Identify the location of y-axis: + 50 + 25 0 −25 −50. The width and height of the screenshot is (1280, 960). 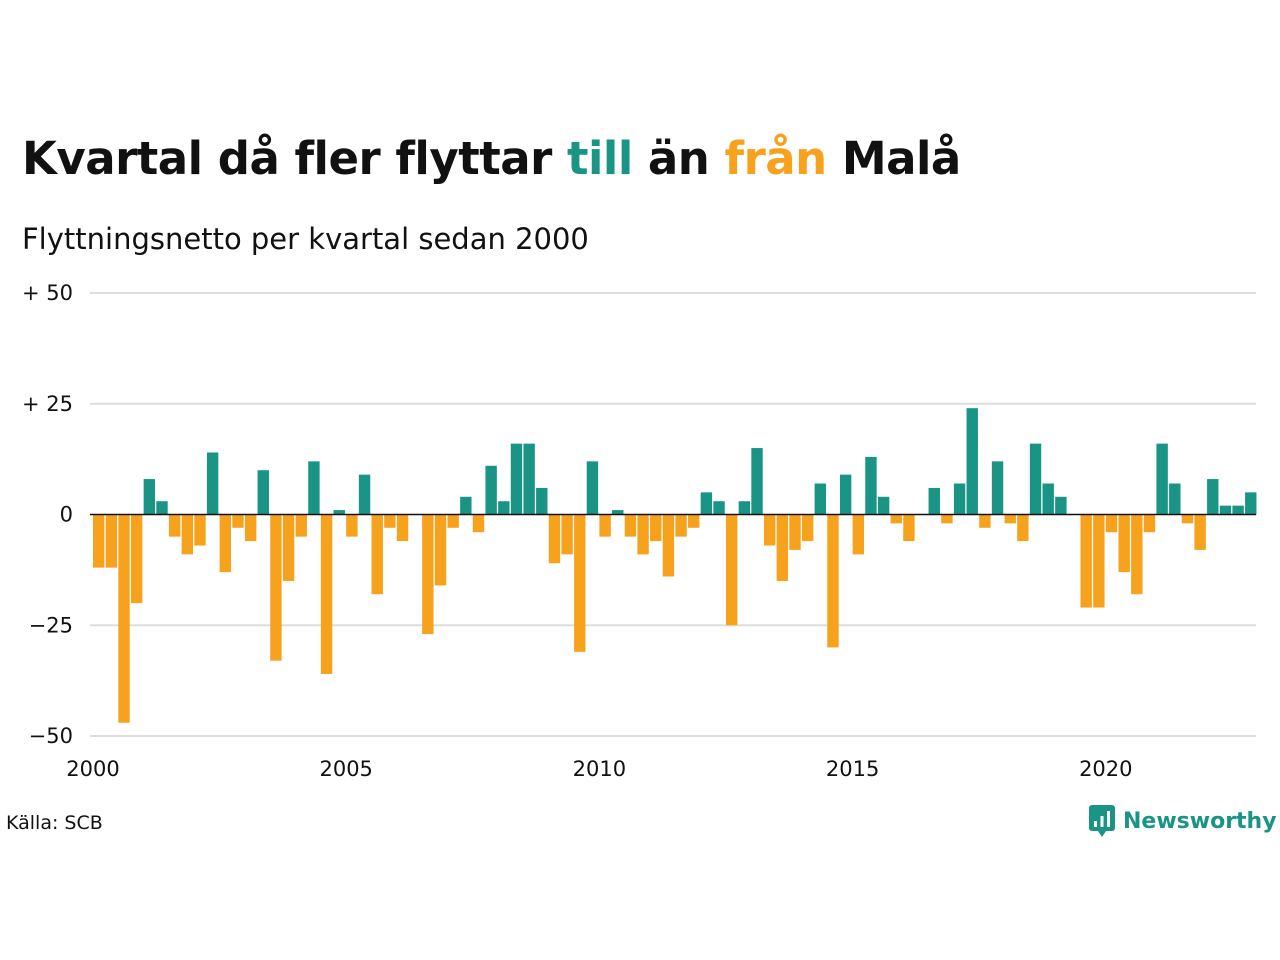
(47, 514).